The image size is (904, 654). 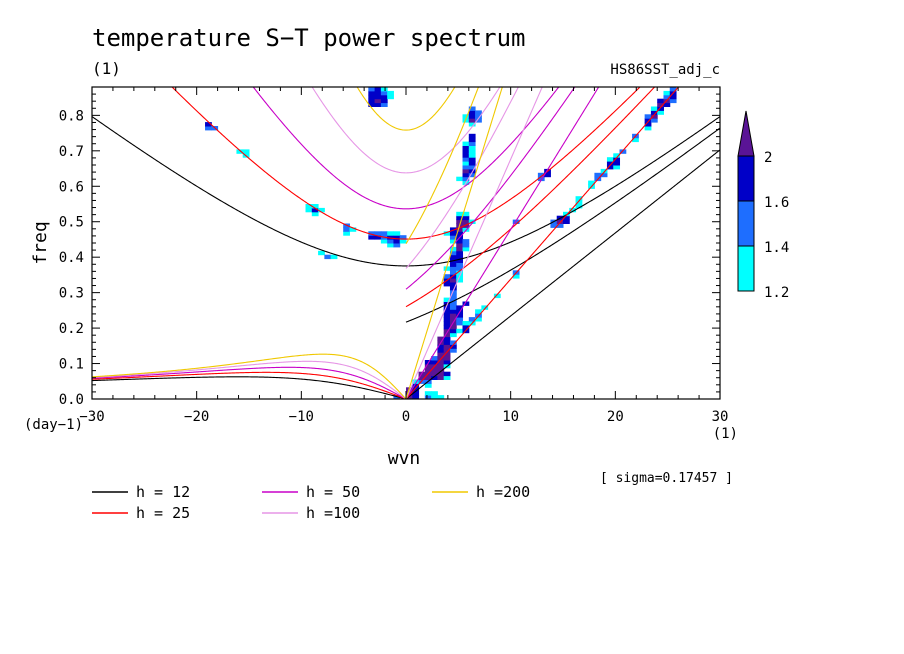 I want to click on gravity-curve-h200, so click(x=406, y=109).